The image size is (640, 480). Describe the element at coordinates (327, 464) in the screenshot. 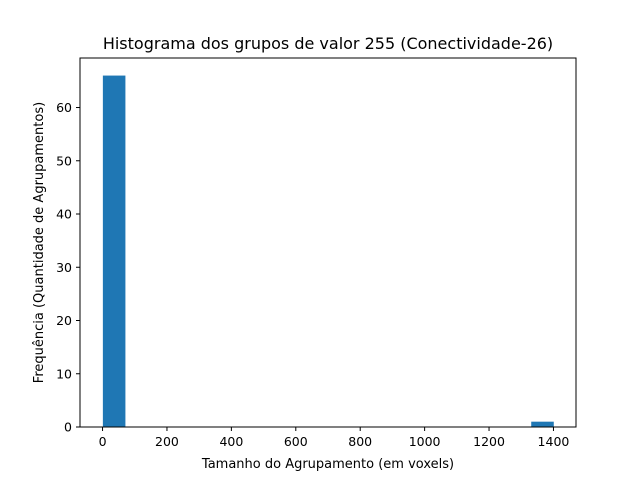

I see `x-axis-label: Tamanho do Agrupamento (em voxels)` at that location.